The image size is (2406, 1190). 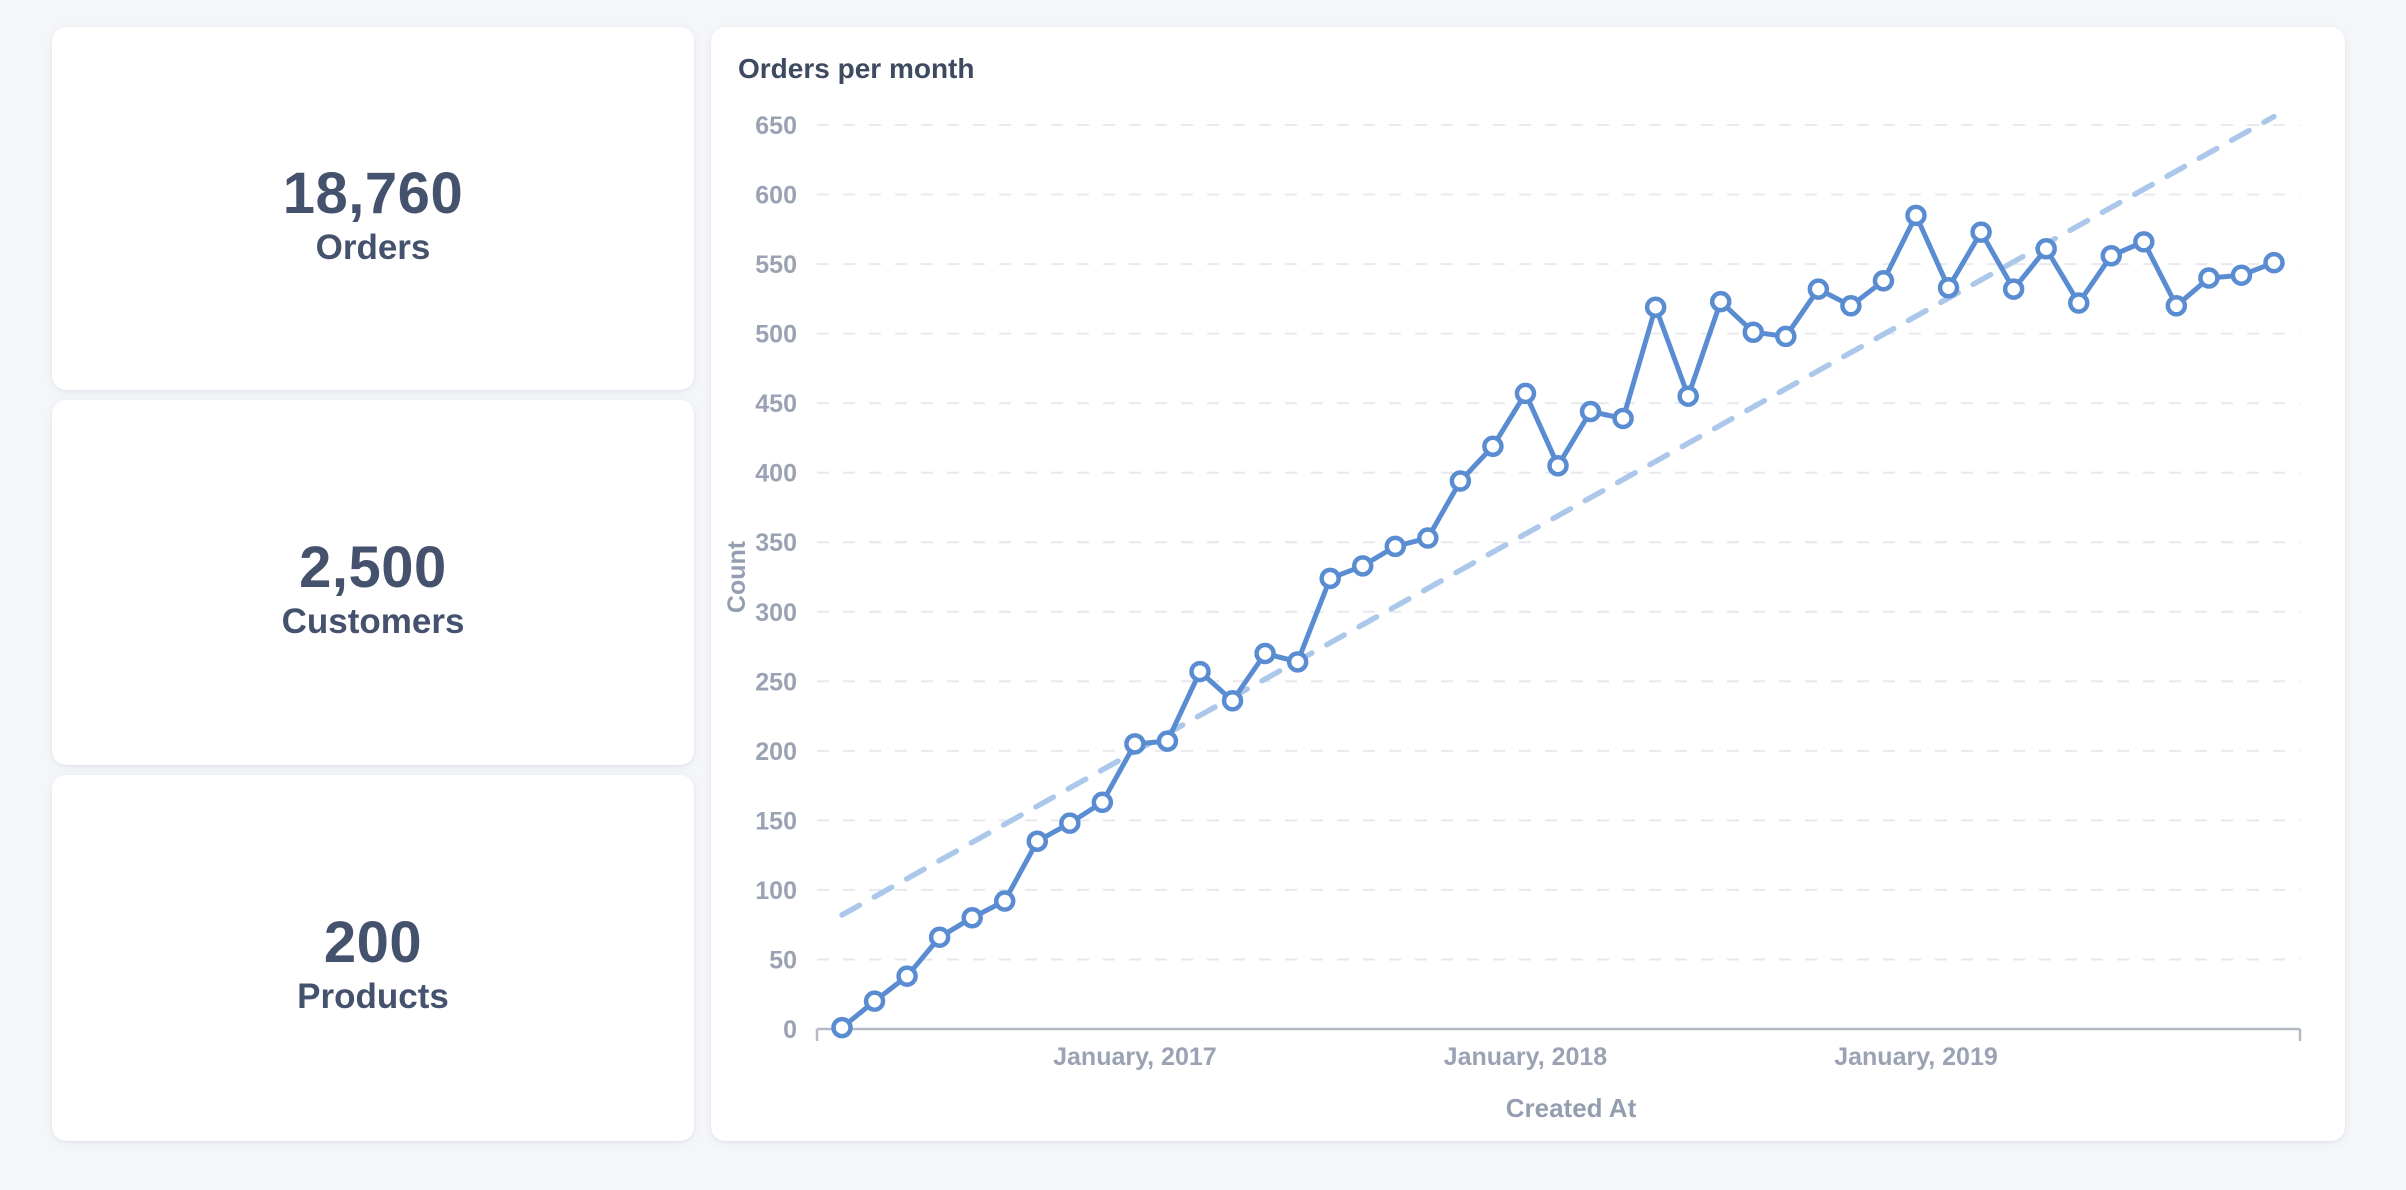 What do you see at coordinates (373, 193) in the screenshot?
I see `orders-count-value: 18,760` at bounding box center [373, 193].